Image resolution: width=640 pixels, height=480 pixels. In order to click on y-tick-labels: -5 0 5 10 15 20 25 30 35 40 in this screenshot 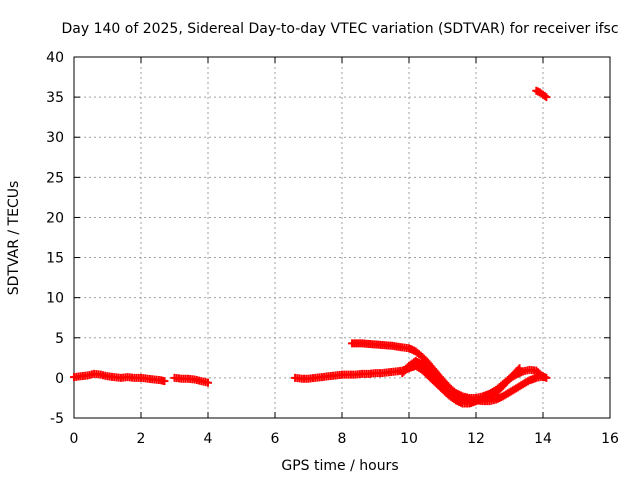, I will do `click(55, 238)`.